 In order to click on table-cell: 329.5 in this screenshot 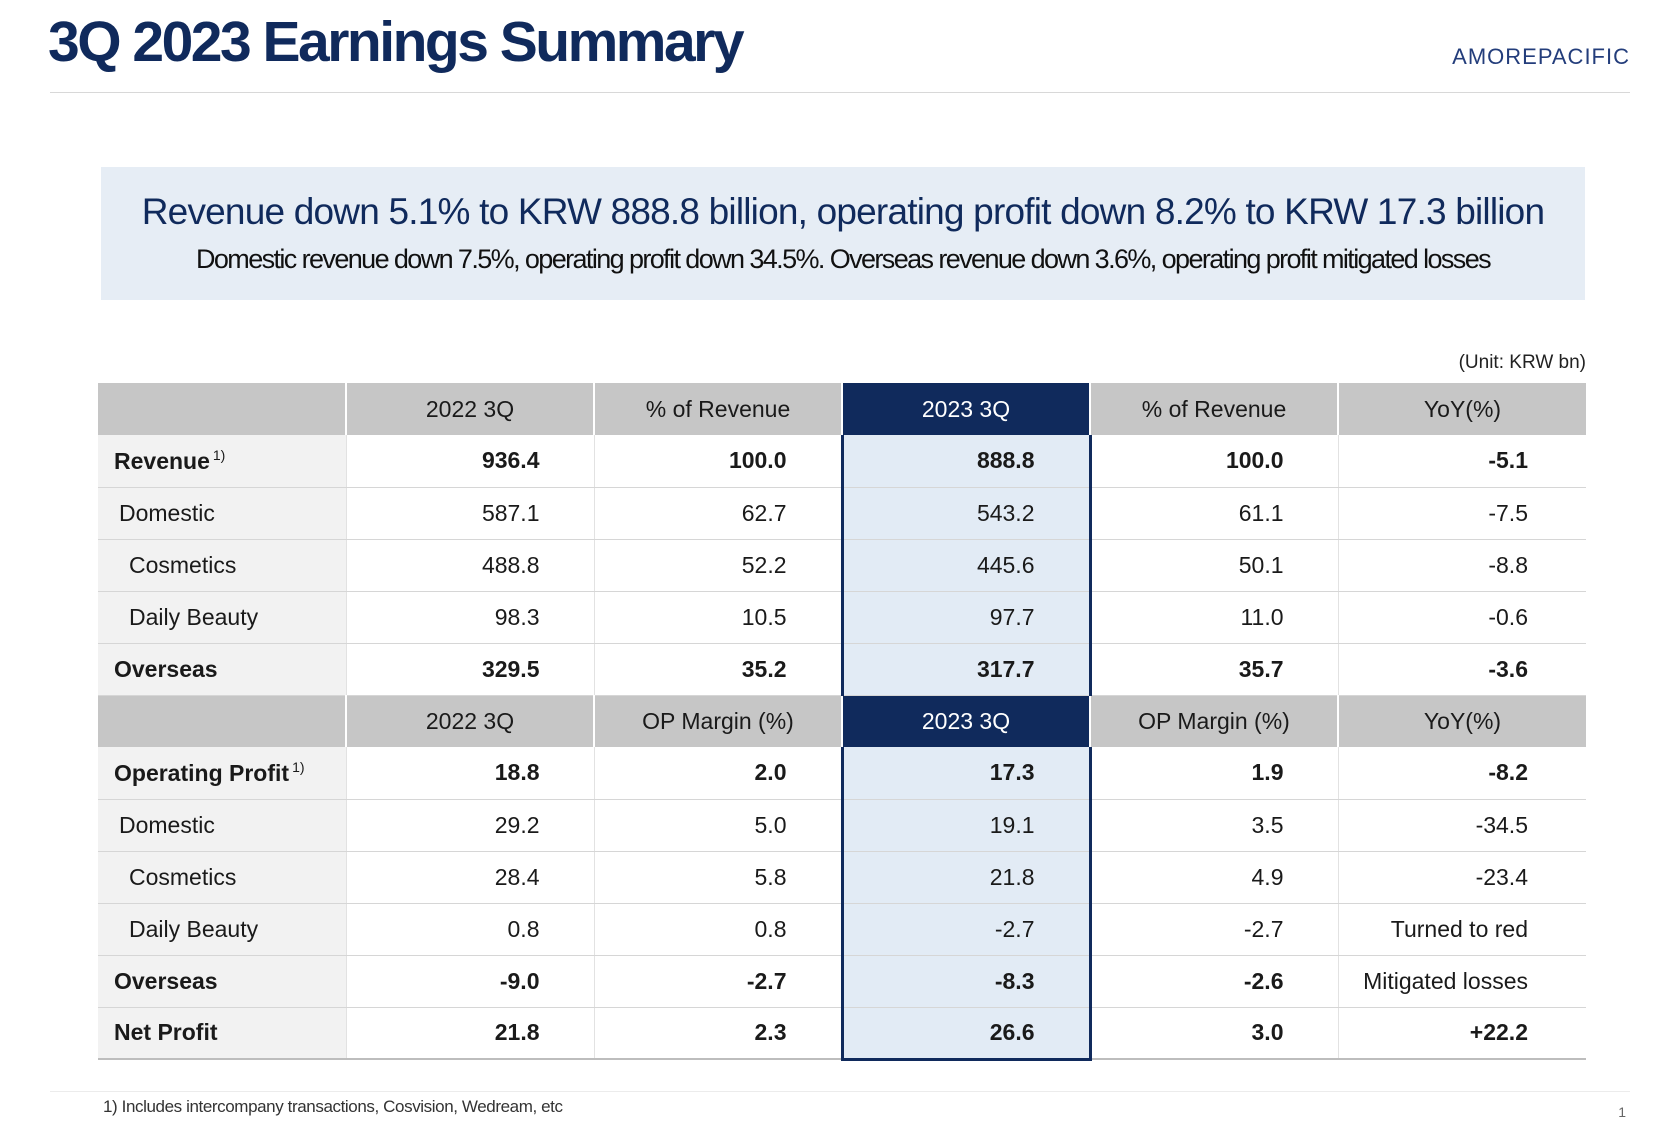, I will do `click(470, 669)`.